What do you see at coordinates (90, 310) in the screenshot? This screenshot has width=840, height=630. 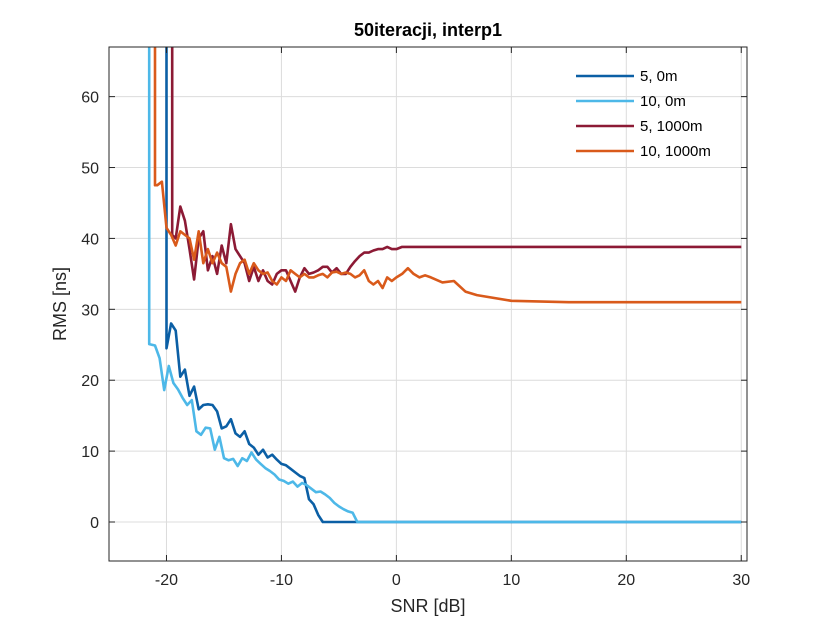 I see `y-tick-label: 30` at bounding box center [90, 310].